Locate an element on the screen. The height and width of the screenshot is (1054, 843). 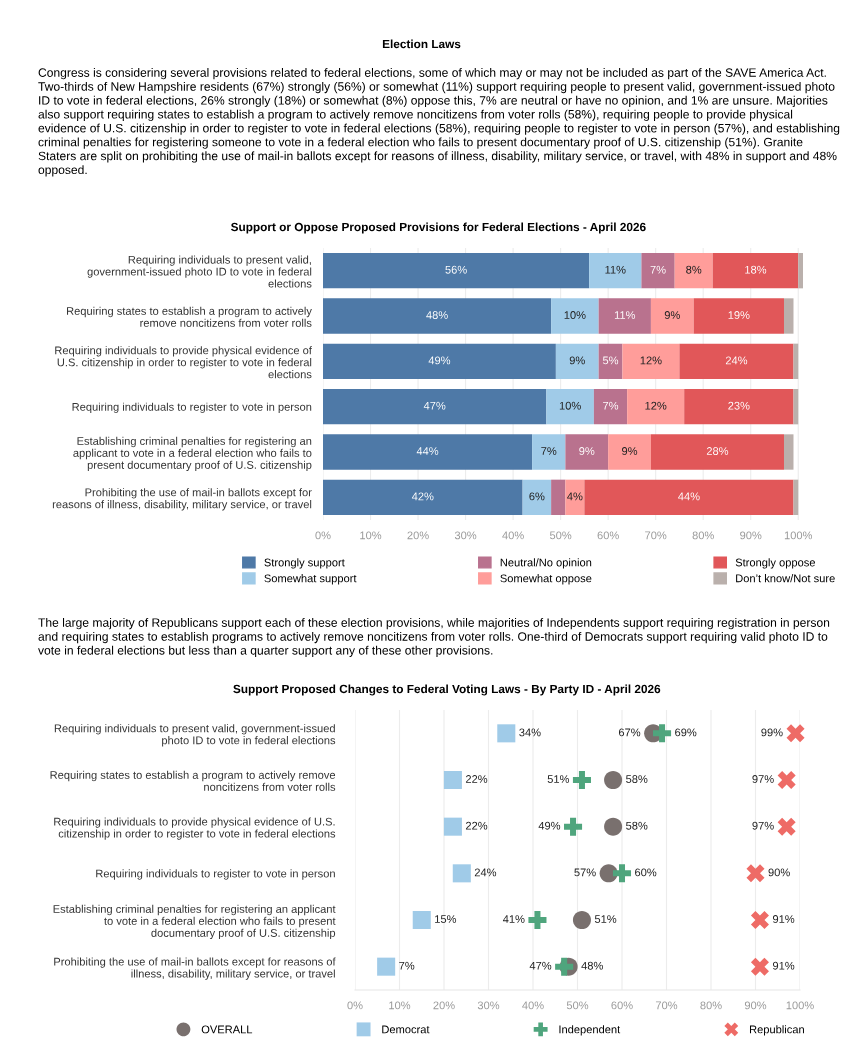
data-label: 69% is located at coordinates (686, 732).